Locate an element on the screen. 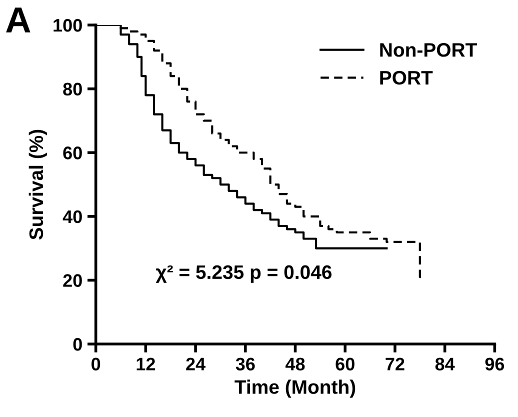 The width and height of the screenshot is (518, 417). x-tick-label: 48 is located at coordinates (295, 364).